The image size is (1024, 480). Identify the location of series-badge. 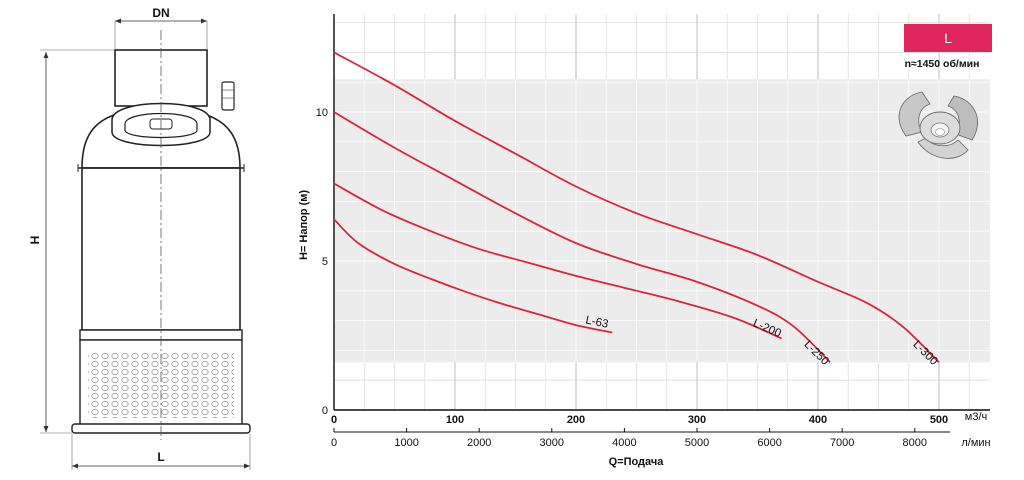
(948, 38).